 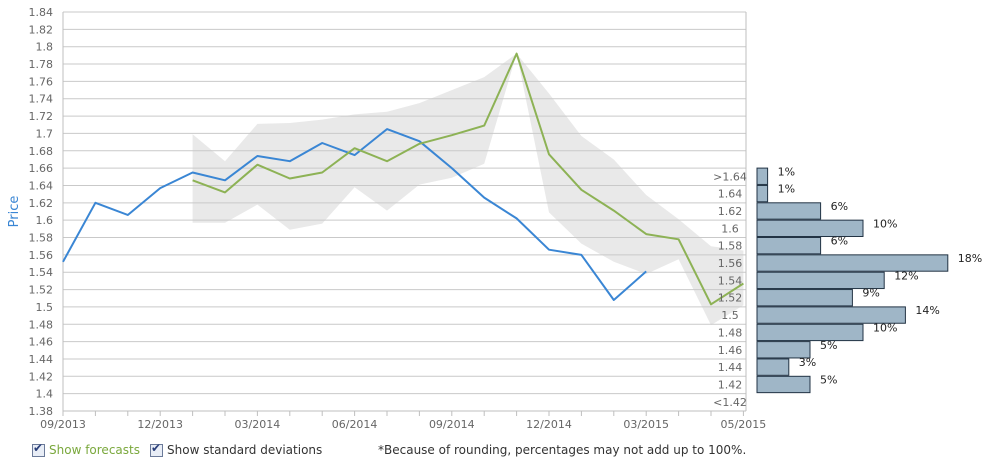 I want to click on show-forecasts-label: Show forecasts, so click(x=94, y=450).